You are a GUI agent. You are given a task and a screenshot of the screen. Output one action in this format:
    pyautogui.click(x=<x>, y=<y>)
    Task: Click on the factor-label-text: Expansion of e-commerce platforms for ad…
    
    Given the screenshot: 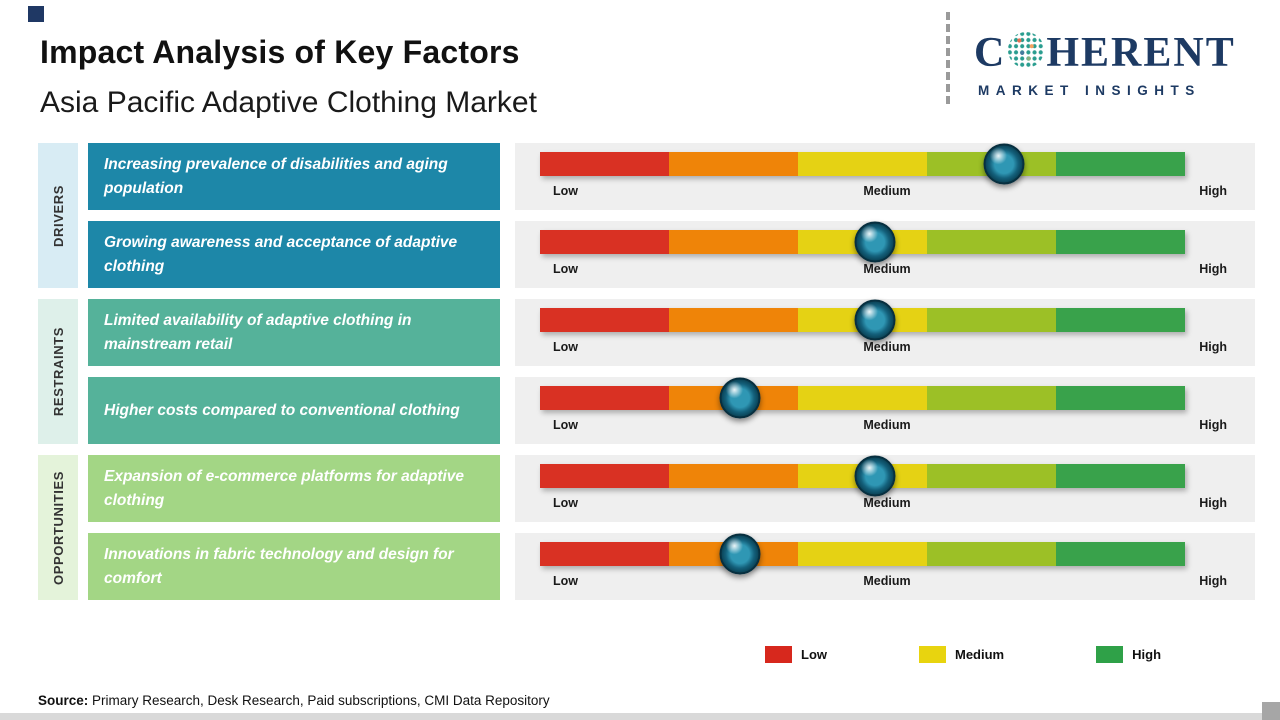 What is the action you would take?
    pyautogui.click(x=284, y=488)
    